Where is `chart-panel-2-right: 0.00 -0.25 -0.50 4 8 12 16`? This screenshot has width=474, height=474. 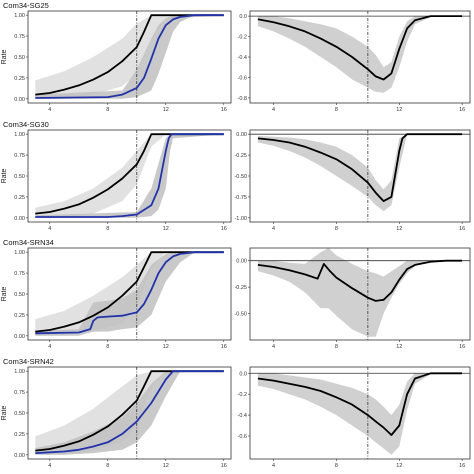 chart-panel-2-right: 0.00 -0.25 -0.50 4 8 12 16 is located at coordinates (352, 298).